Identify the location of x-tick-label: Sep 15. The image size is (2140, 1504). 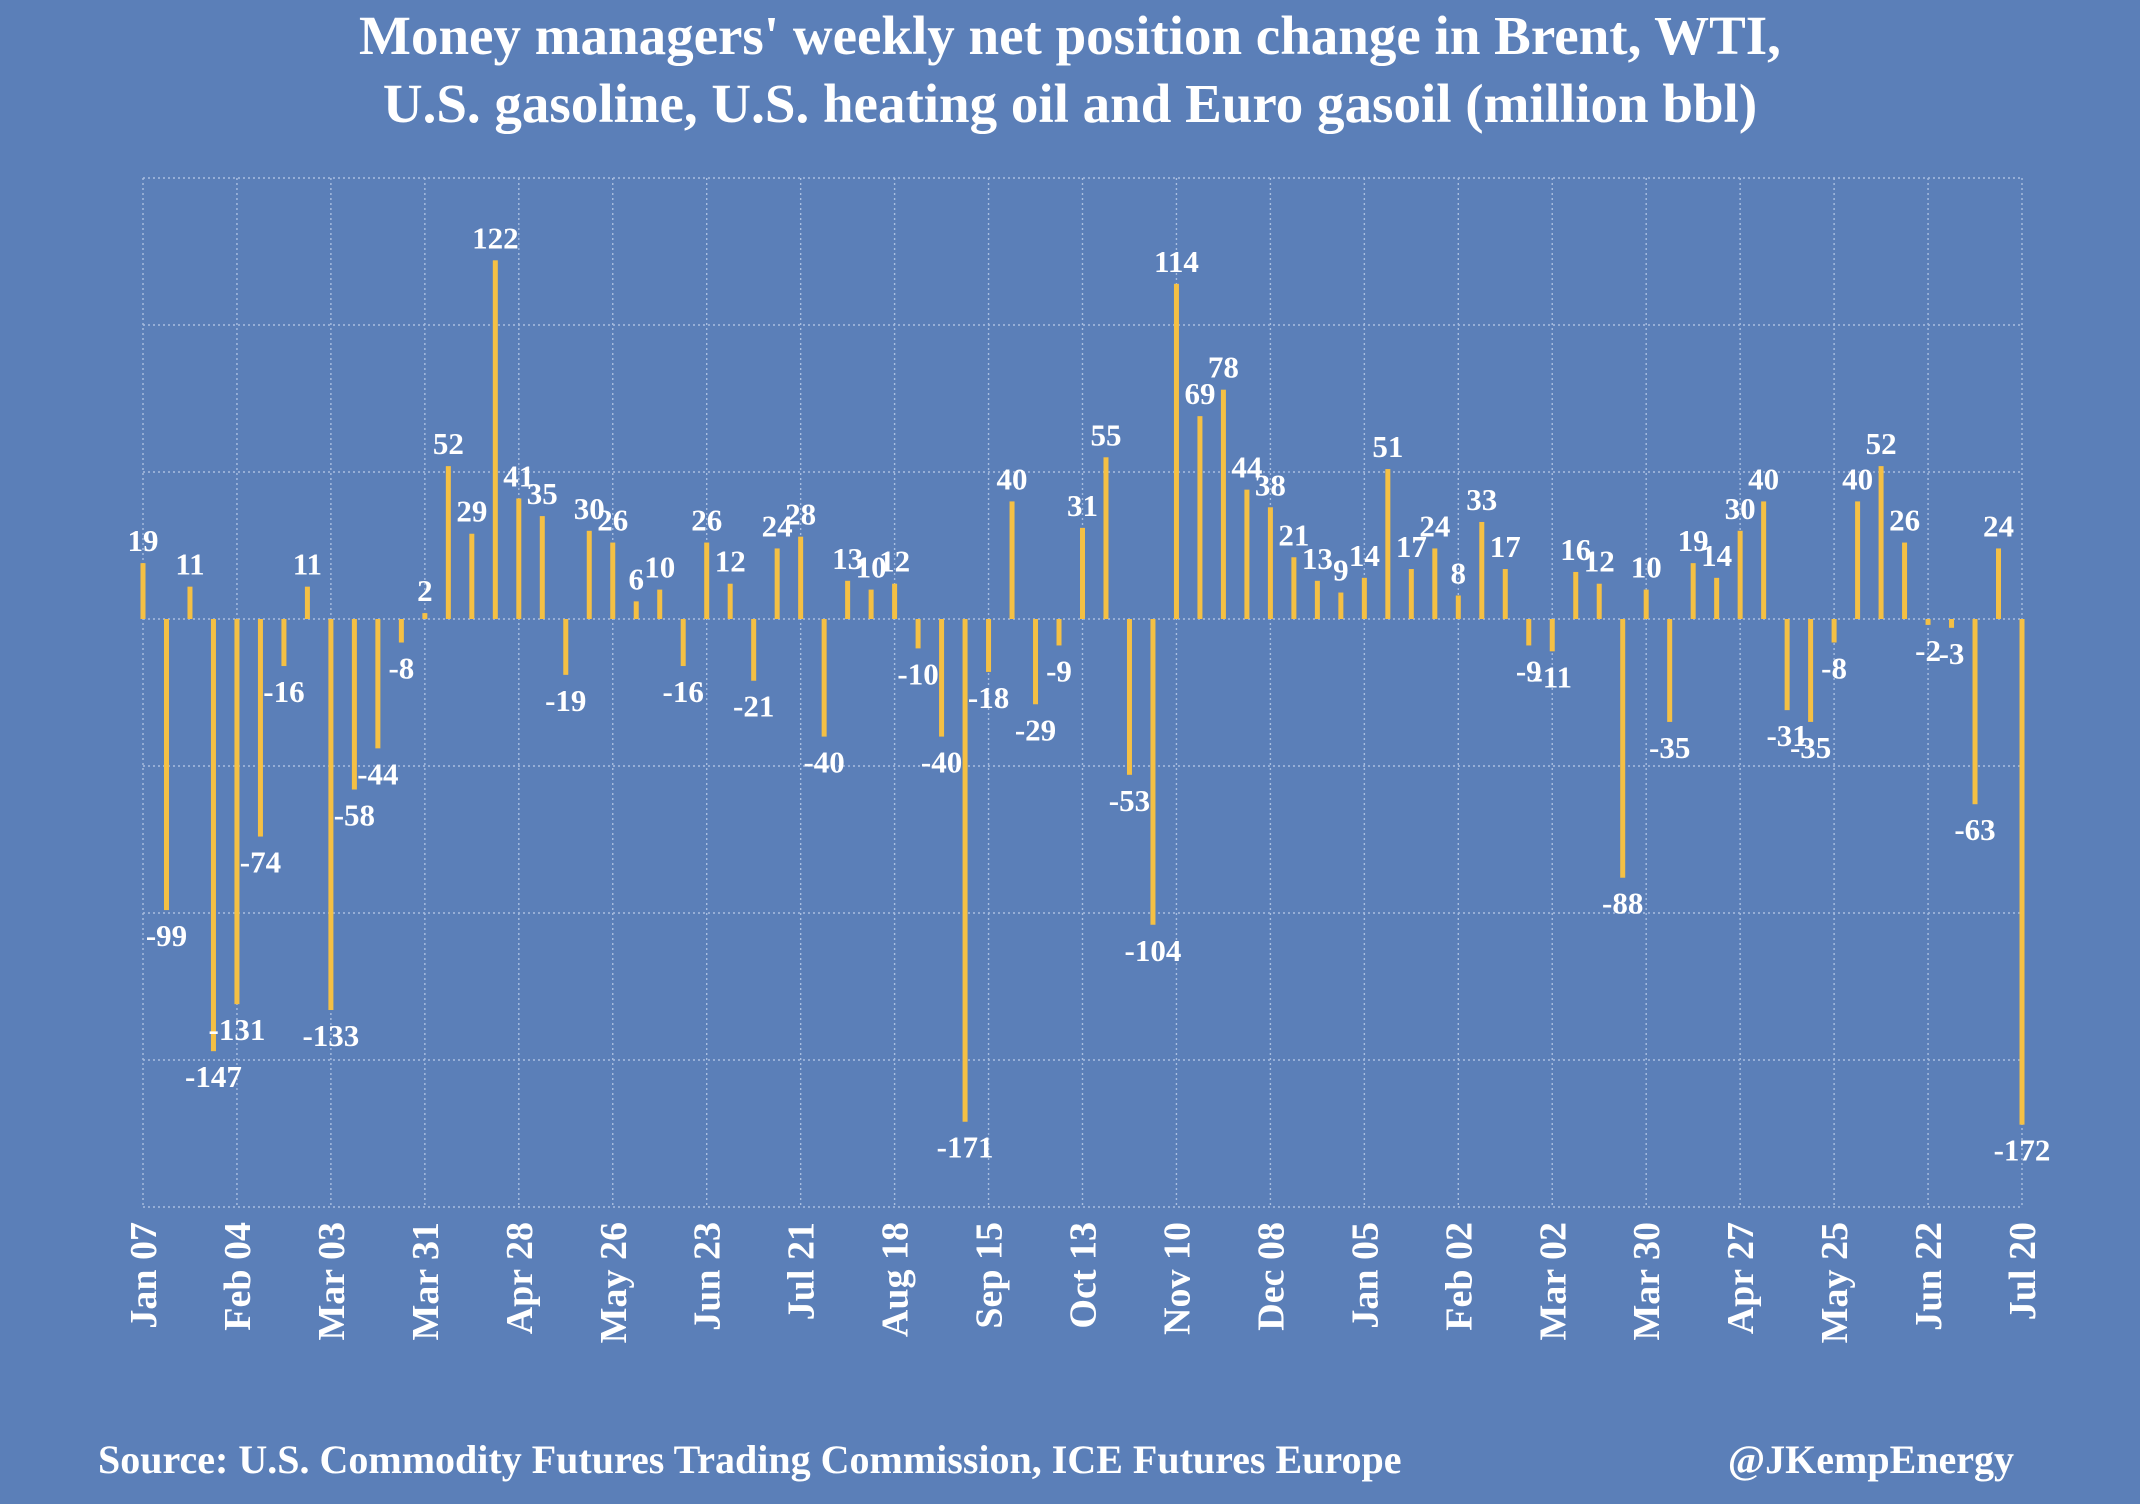
(990, 1275).